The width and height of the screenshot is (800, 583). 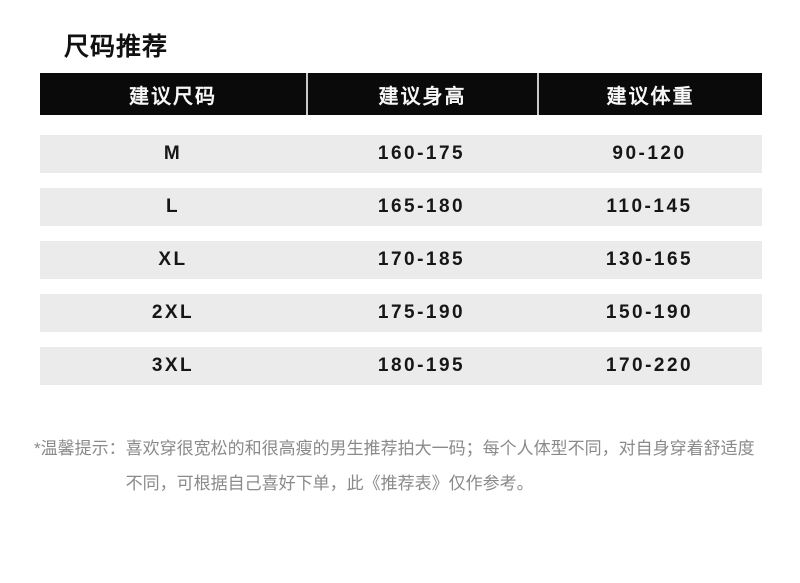 I want to click on height-cell: 165-180, so click(x=421, y=206).